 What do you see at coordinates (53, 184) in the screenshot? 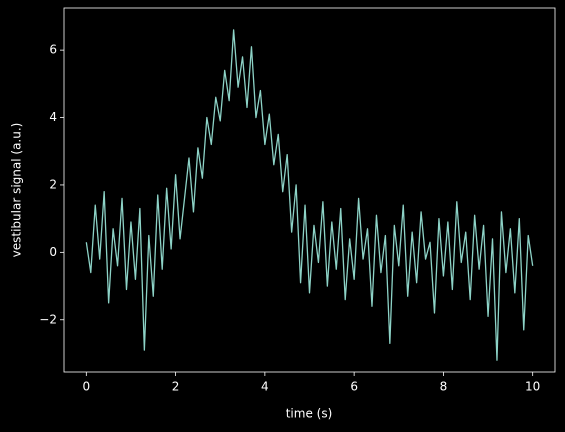
I see `y-tick-label: 2` at bounding box center [53, 184].